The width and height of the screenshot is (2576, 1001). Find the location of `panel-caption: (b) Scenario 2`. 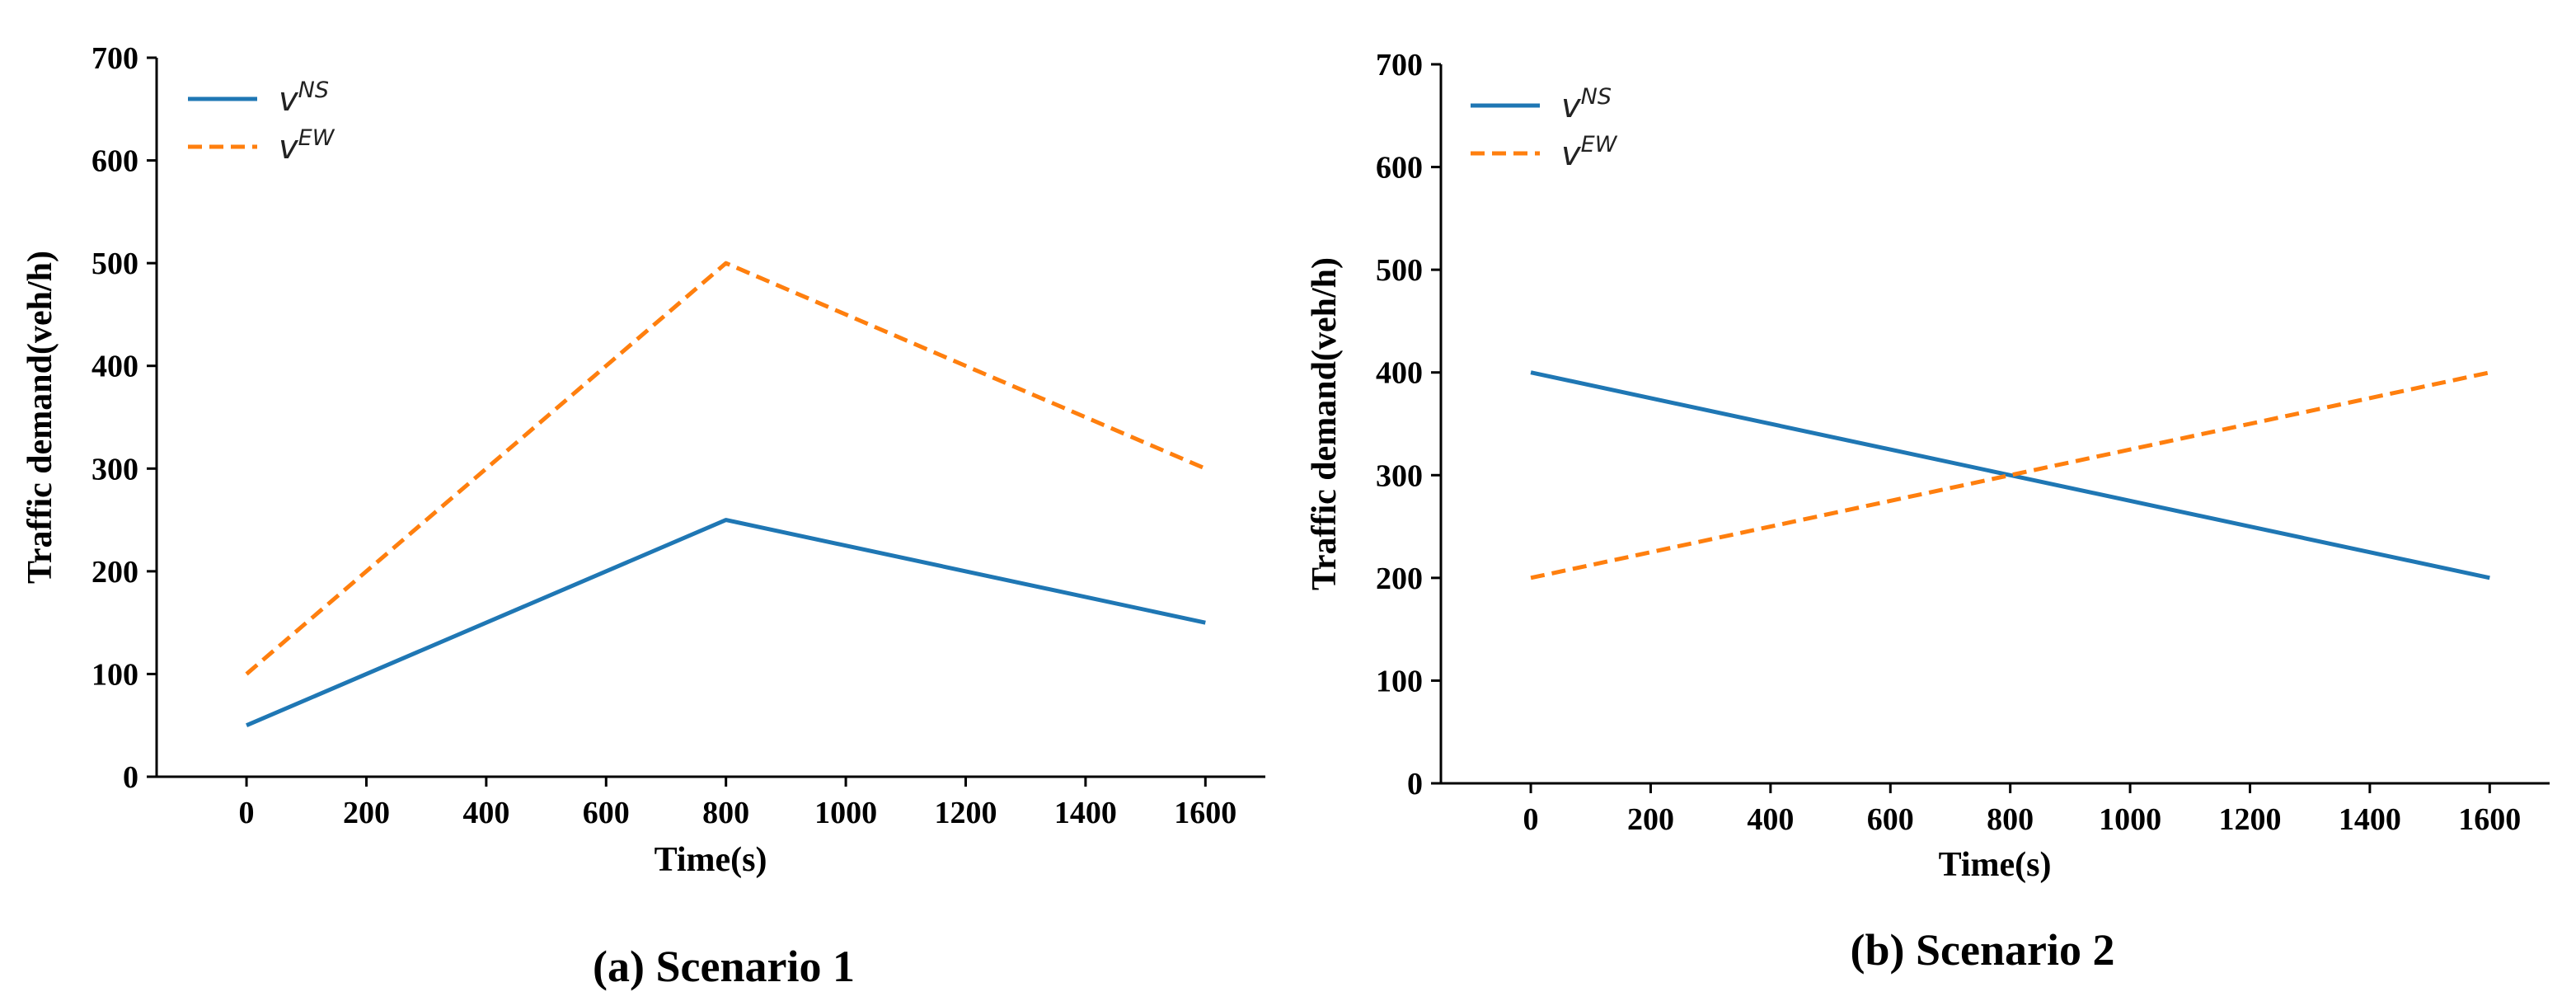

panel-caption: (b) Scenario 2 is located at coordinates (1983, 950).